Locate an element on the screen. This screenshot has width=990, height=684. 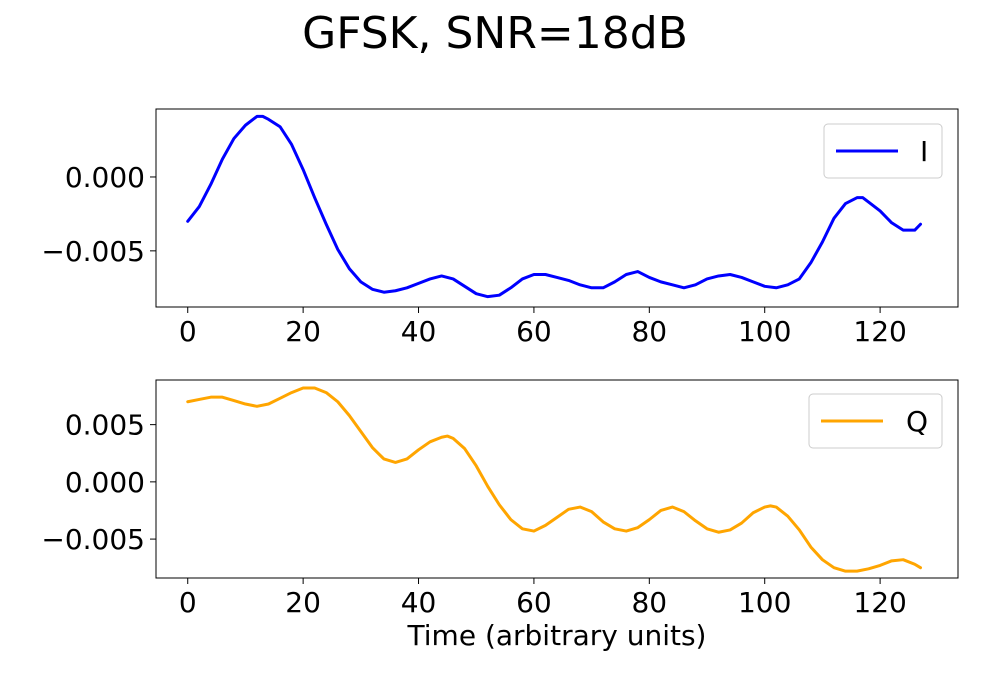
figure-title: GFSK, SNR=18dB is located at coordinates (495, 33).